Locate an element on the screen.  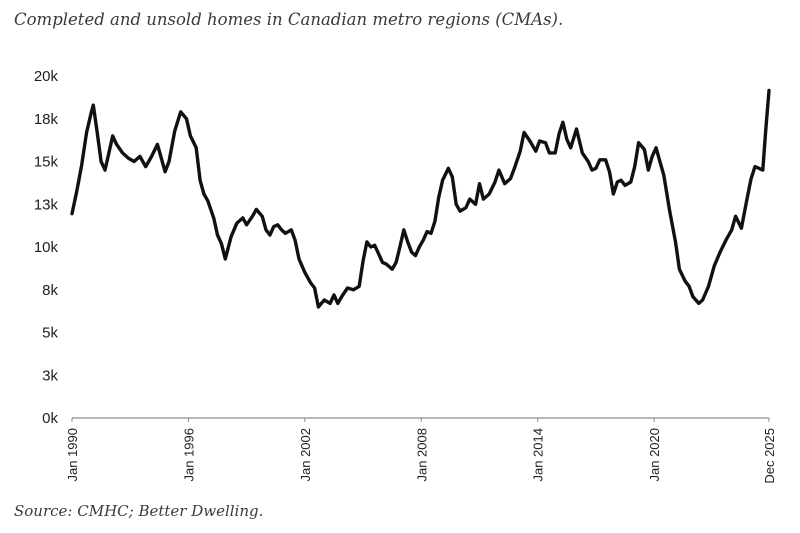
x-tick-label: Jan 2002 is located at coordinates (305, 455).